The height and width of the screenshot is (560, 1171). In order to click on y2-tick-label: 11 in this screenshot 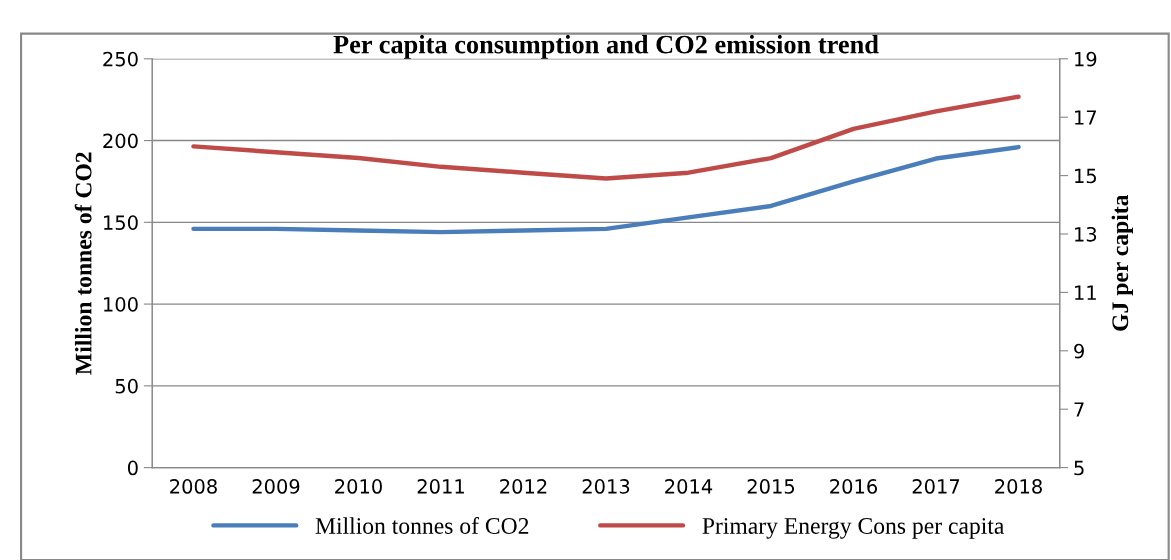, I will do `click(1085, 292)`.